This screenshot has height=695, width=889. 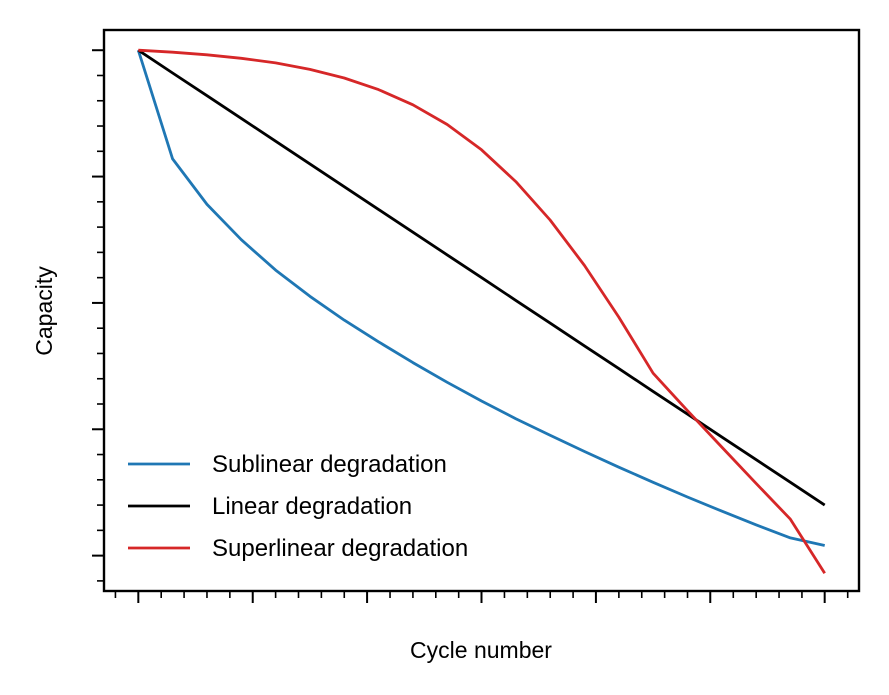 What do you see at coordinates (44, 311) in the screenshot?
I see `y-axis-label: Capacity` at bounding box center [44, 311].